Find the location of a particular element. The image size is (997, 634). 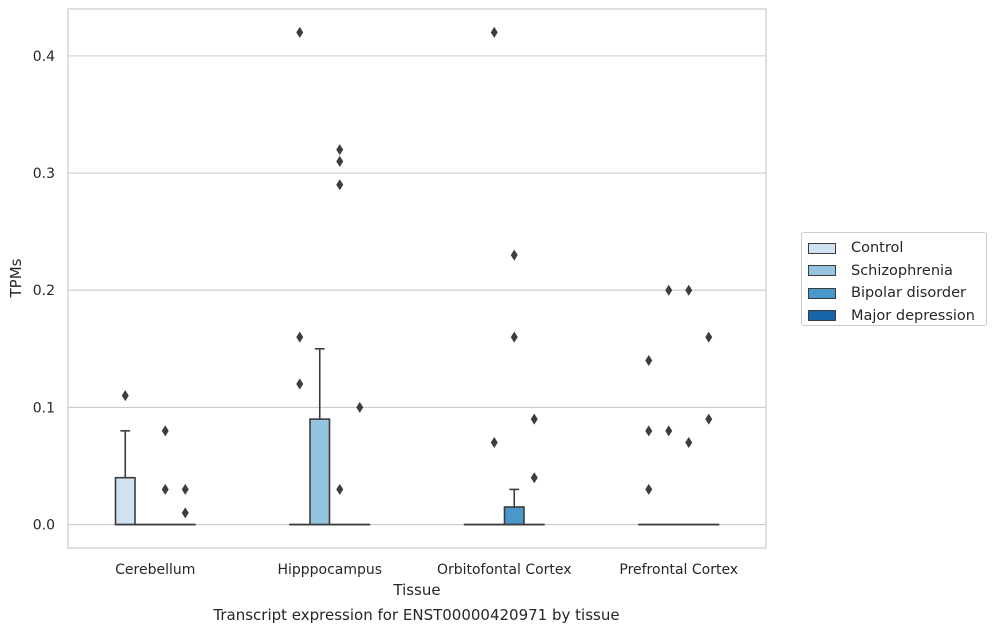

y-tick-label: 0.3 is located at coordinates (44, 174).